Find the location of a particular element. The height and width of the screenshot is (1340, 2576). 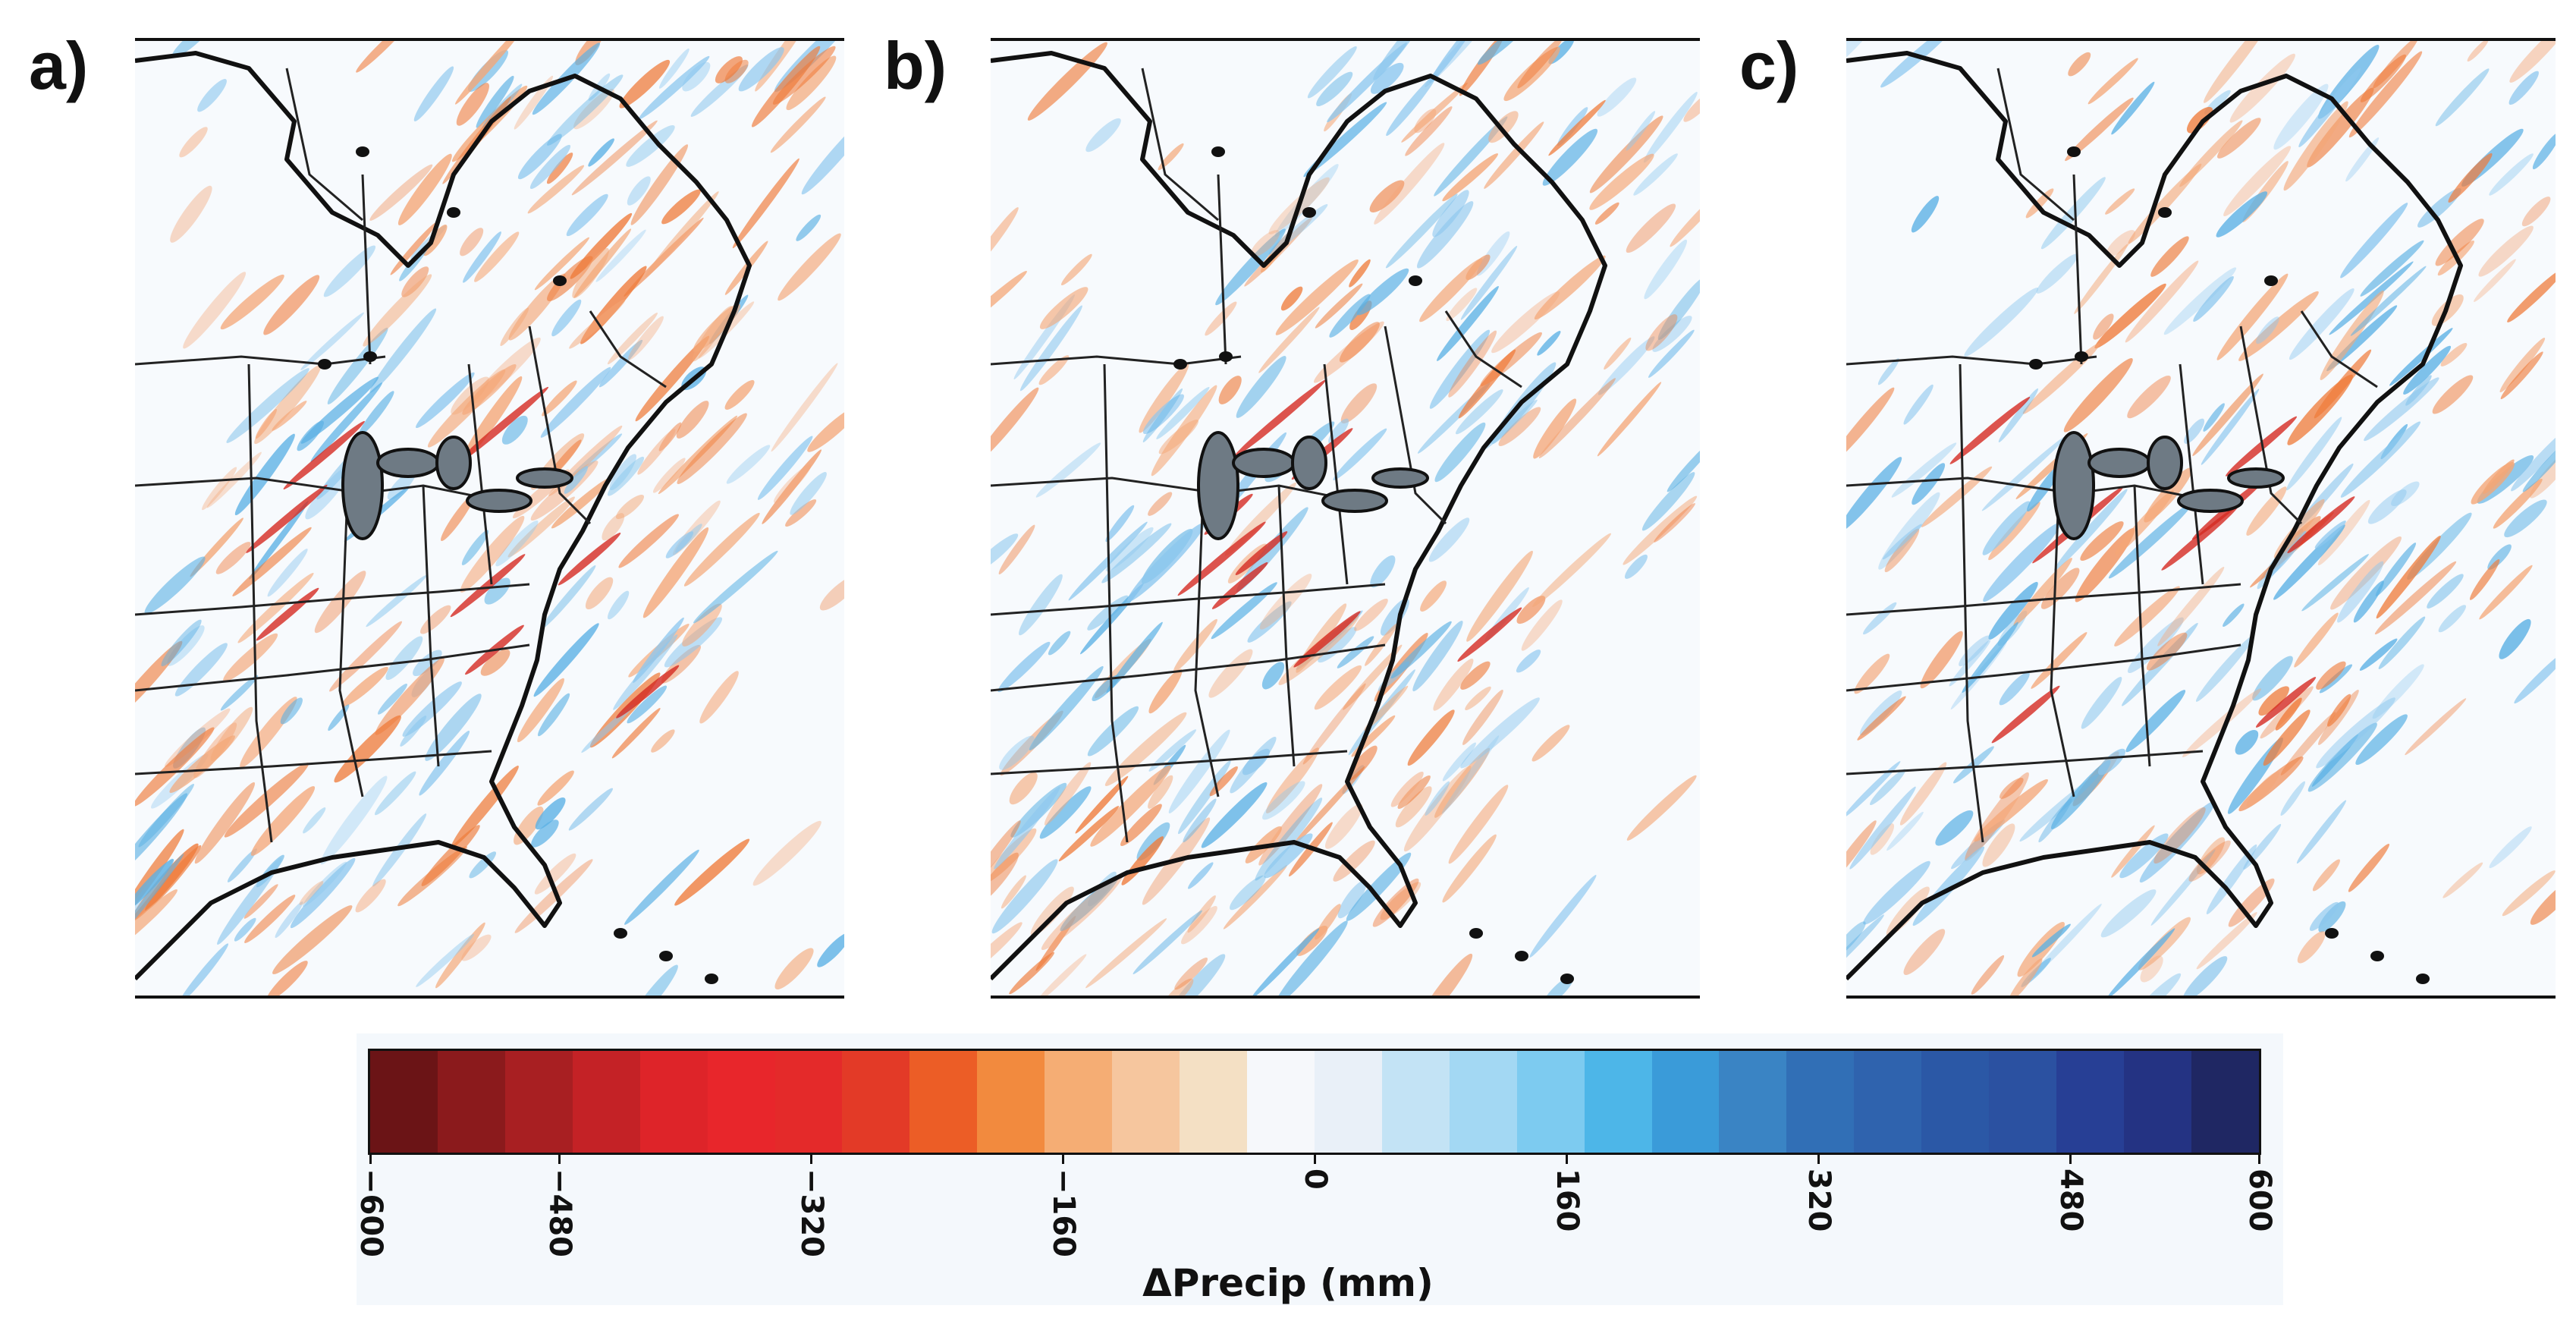

colorbar-tick-label: 480 is located at coordinates (2070, 1200).